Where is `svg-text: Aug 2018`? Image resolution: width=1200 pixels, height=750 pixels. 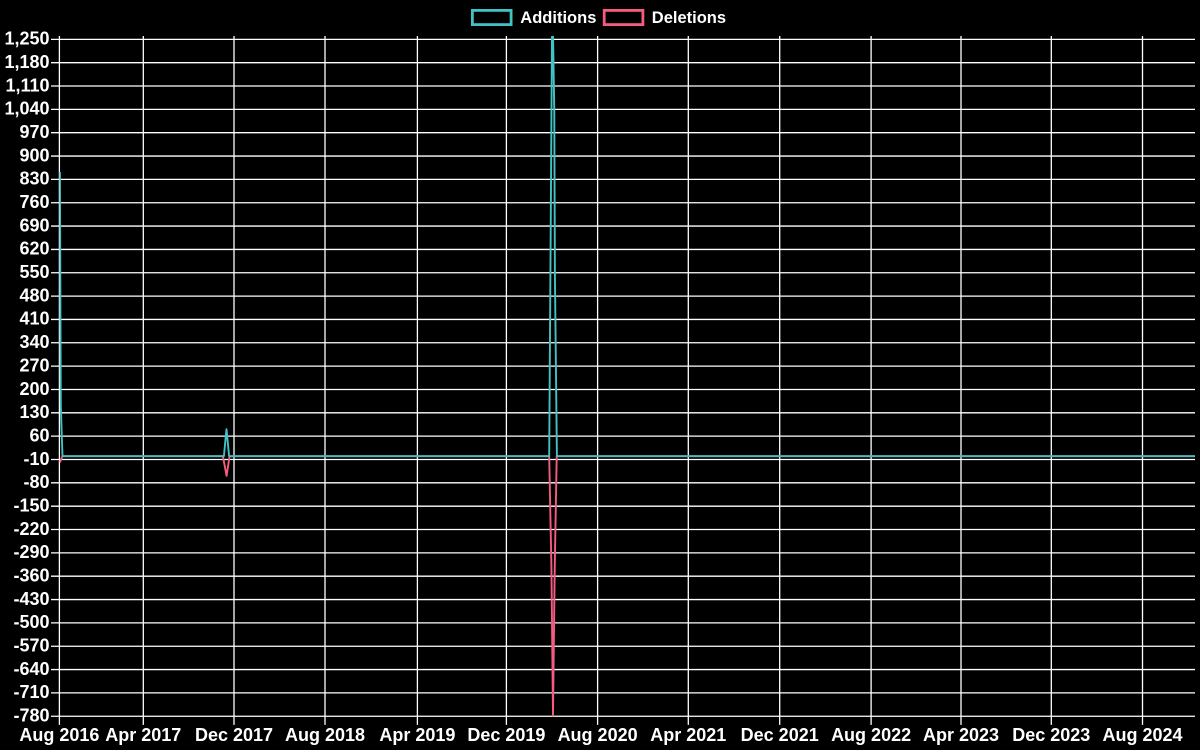 svg-text: Aug 2018 is located at coordinates (325, 735).